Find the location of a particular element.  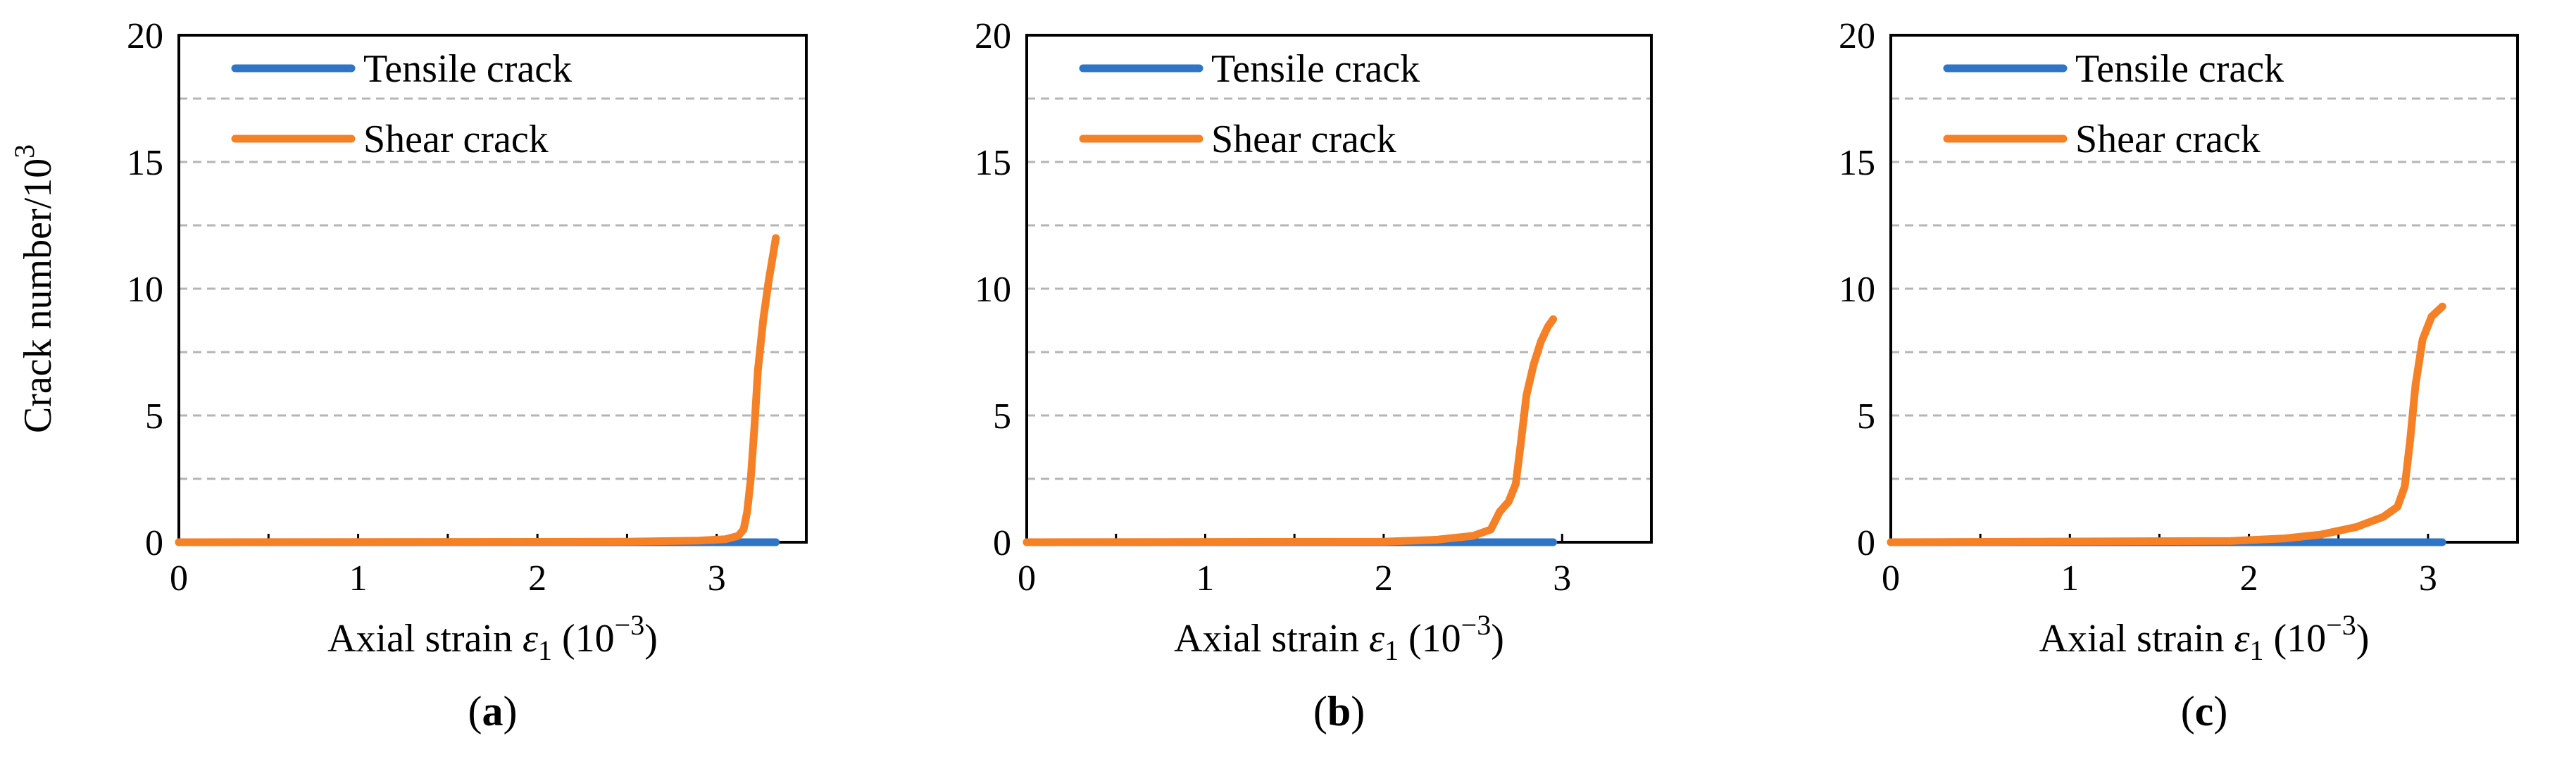

y-axis-label-exponent: 3 is located at coordinates (24, 151).